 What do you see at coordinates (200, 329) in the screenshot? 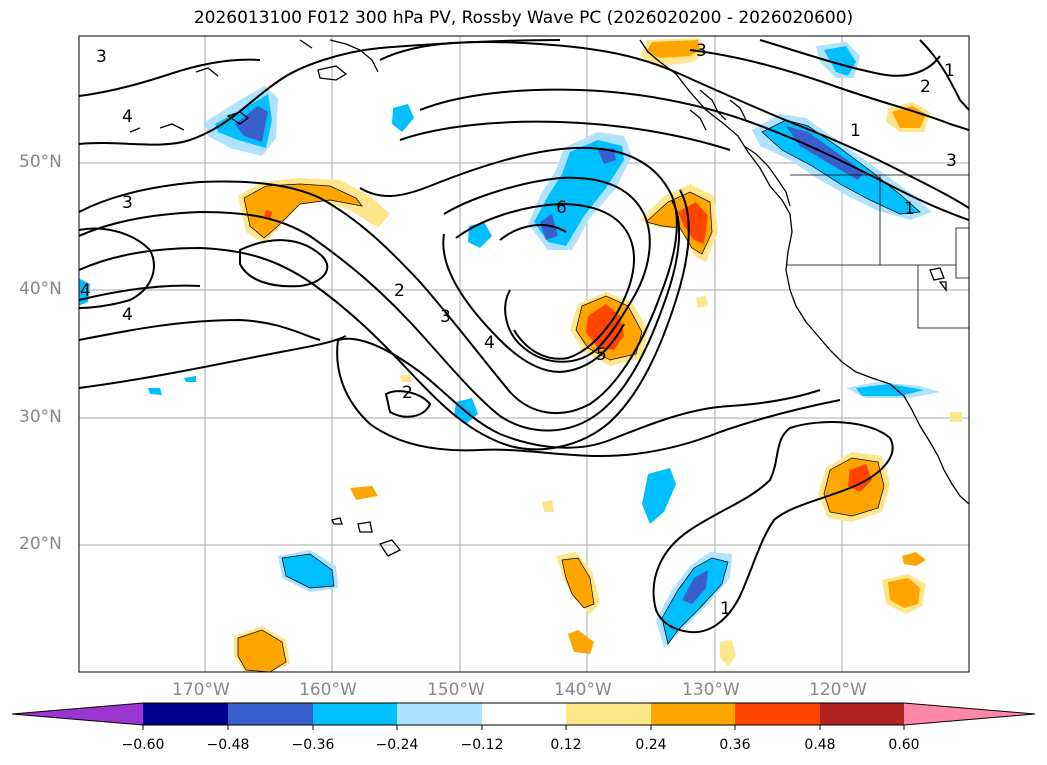
I see `pv-contour-5-west` at bounding box center [200, 329].